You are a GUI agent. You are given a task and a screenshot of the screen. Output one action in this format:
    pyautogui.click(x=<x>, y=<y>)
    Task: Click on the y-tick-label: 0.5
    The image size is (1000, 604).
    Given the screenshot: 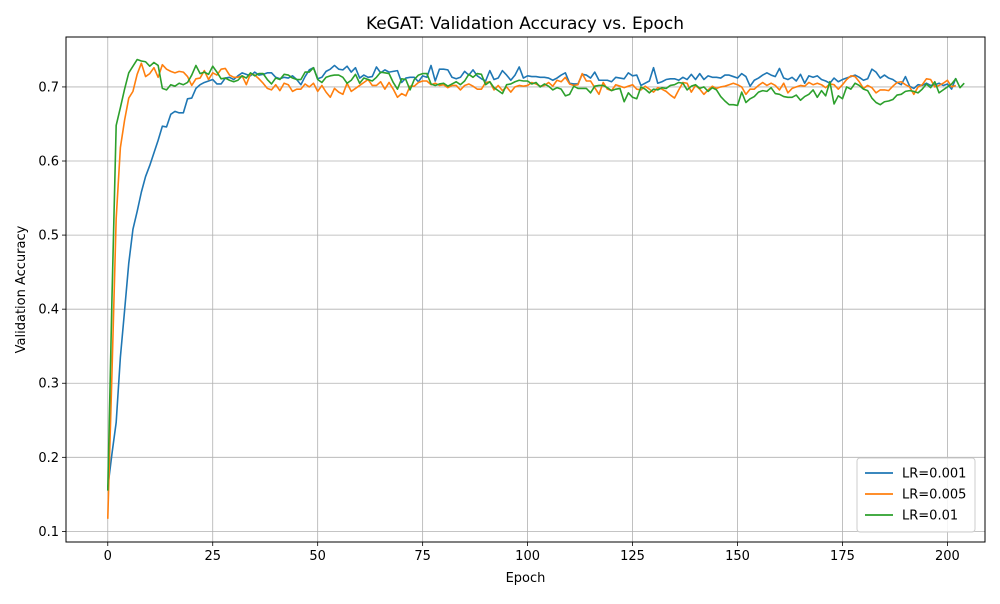 What is the action you would take?
    pyautogui.click(x=48, y=236)
    